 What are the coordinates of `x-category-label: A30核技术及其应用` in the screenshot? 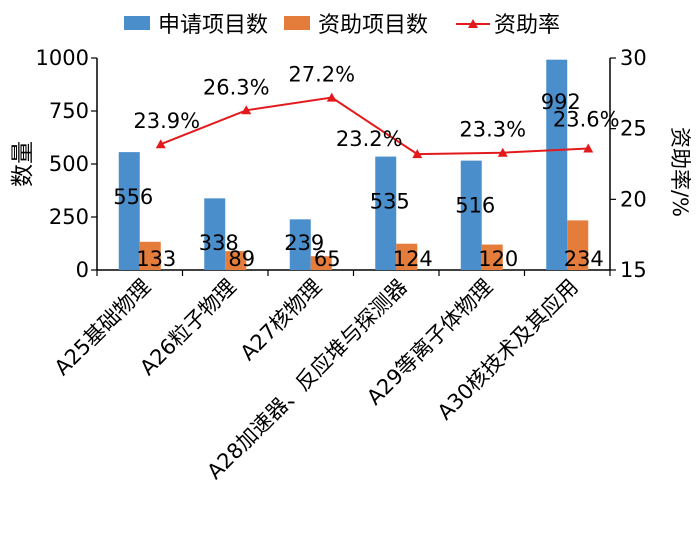 It's located at (508, 350).